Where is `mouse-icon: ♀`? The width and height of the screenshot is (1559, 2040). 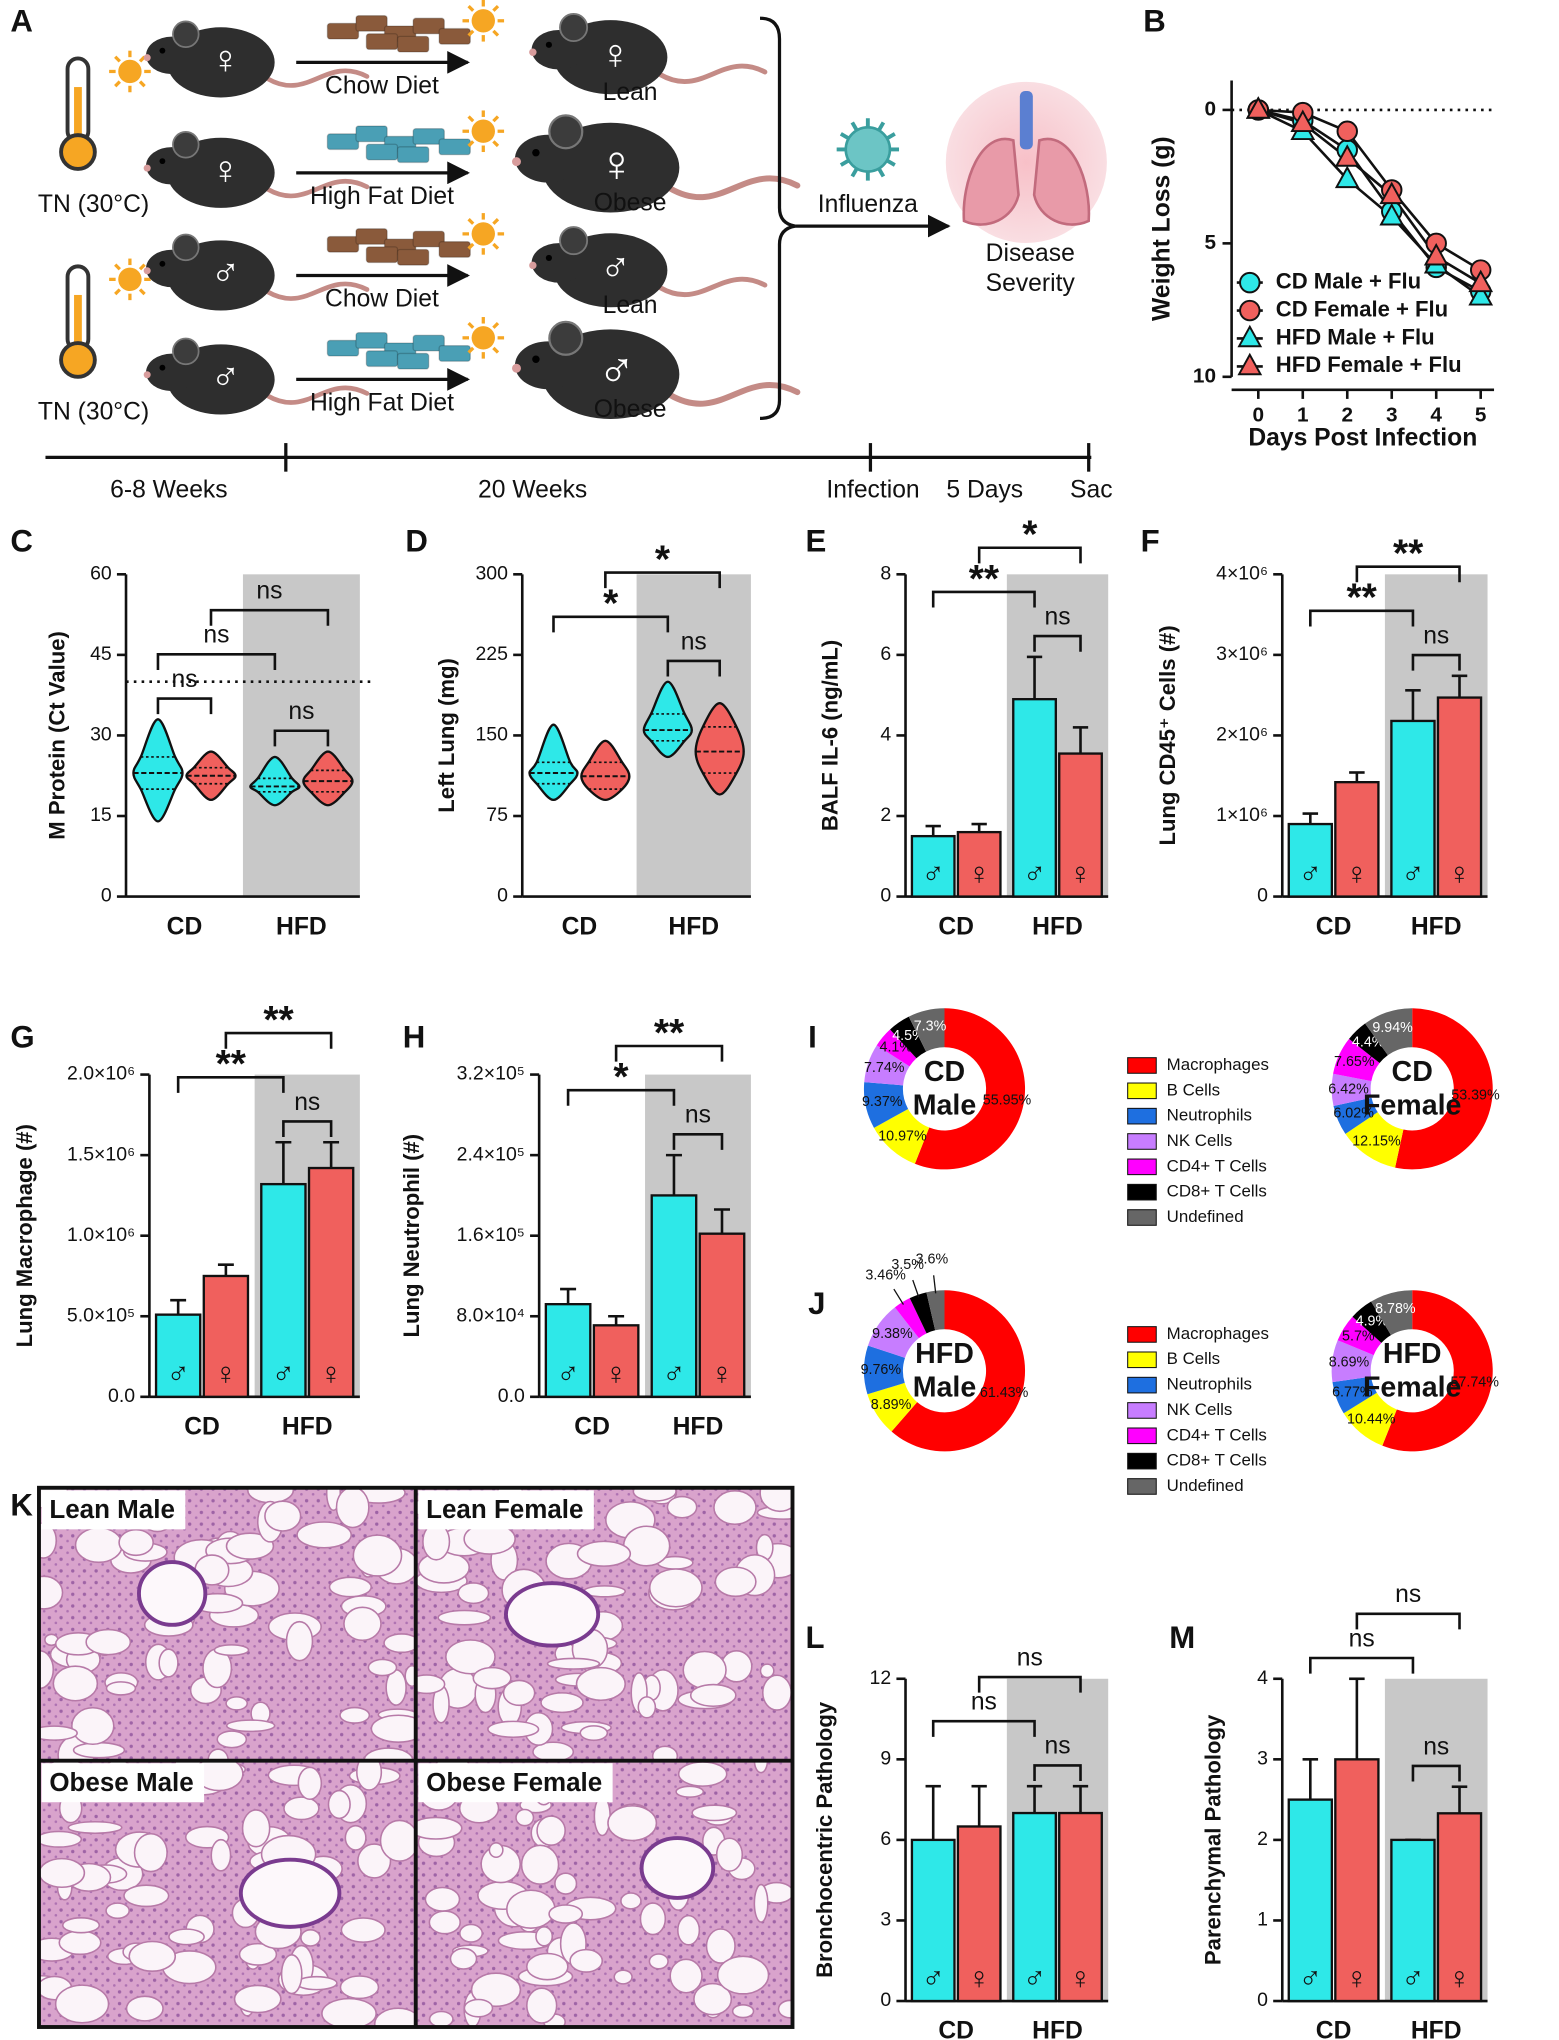
mouse-icon: ♀ is located at coordinates (256, 59).